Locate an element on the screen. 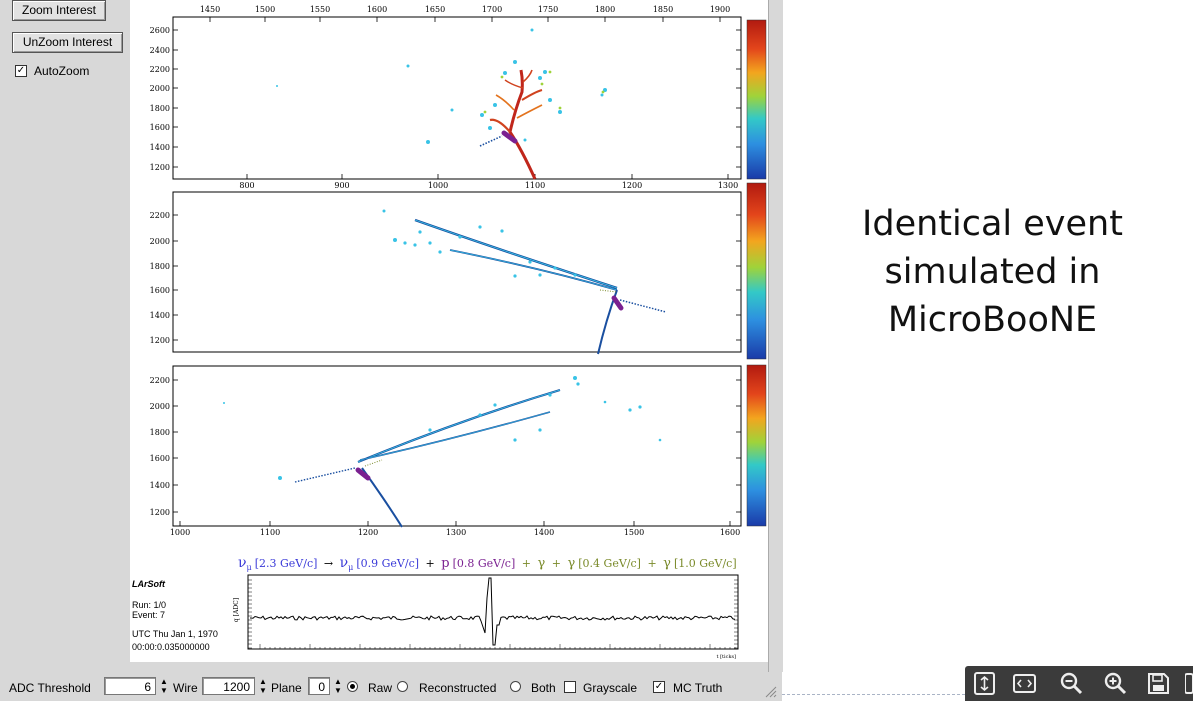 Image resolution: width=1193 pixels, height=701 pixels. view1-y-tick-label: 1800 is located at coordinates (160, 108).